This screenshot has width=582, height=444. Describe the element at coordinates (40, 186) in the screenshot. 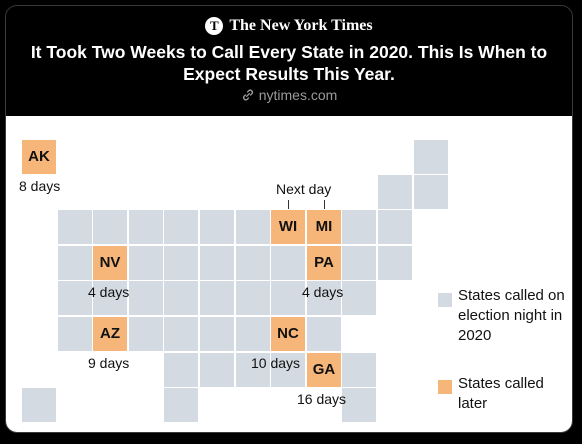

I see `annotation-ak: 8 days` at that location.